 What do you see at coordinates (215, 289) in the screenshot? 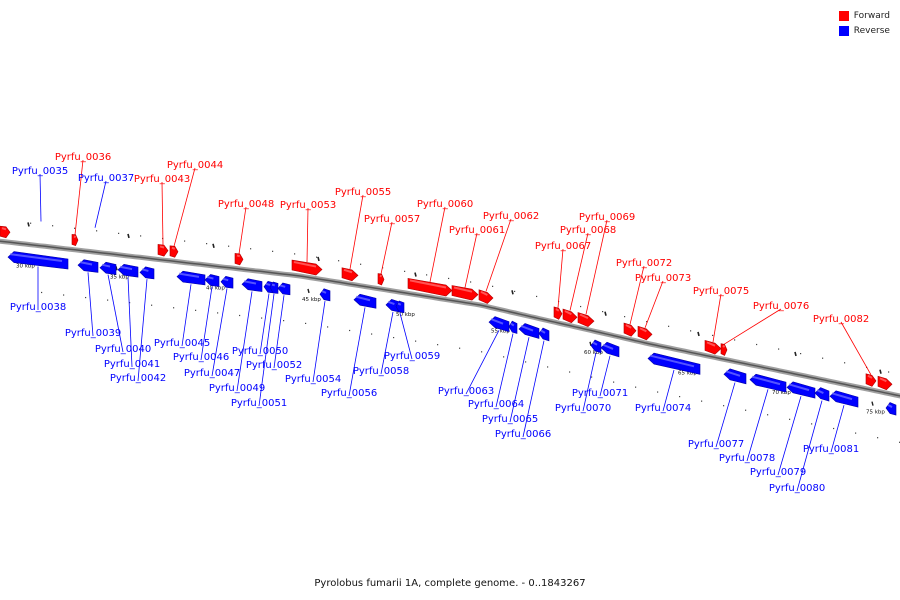
I see `kbp-label: 40 kbp` at bounding box center [215, 289].